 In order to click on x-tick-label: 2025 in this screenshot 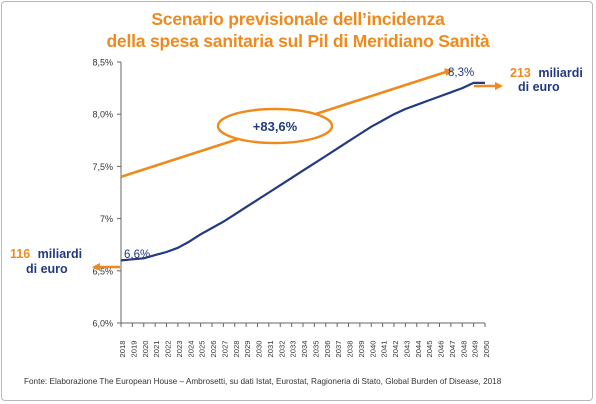, I will do `click(202, 349)`.